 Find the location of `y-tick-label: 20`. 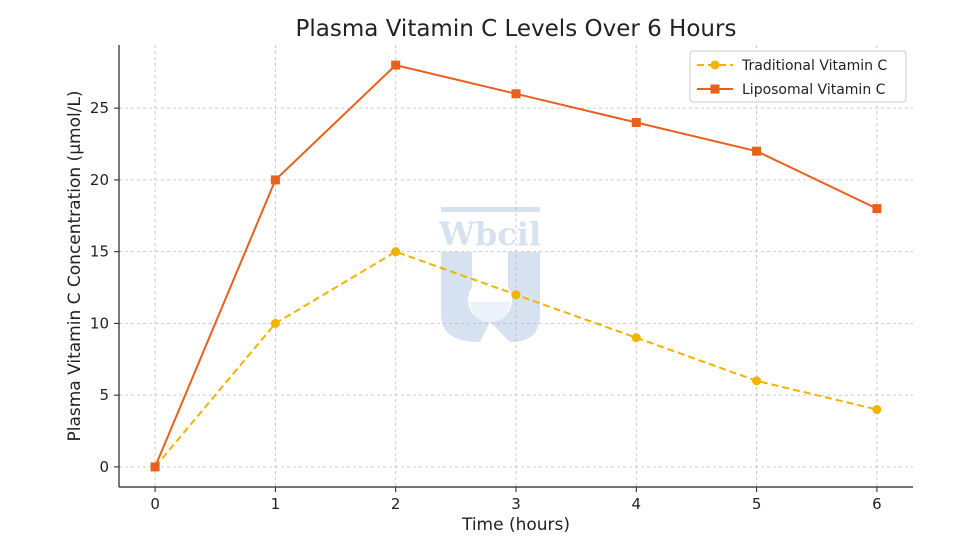

y-tick-label: 20 is located at coordinates (99, 180).